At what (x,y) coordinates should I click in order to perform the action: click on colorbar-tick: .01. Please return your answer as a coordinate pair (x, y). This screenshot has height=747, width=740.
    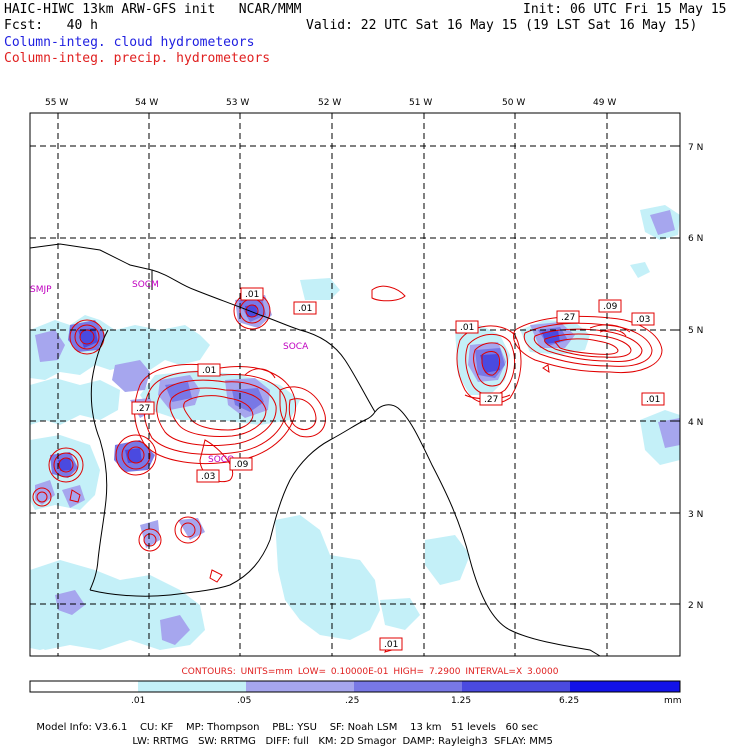
    Looking at the image, I should click on (138, 701).